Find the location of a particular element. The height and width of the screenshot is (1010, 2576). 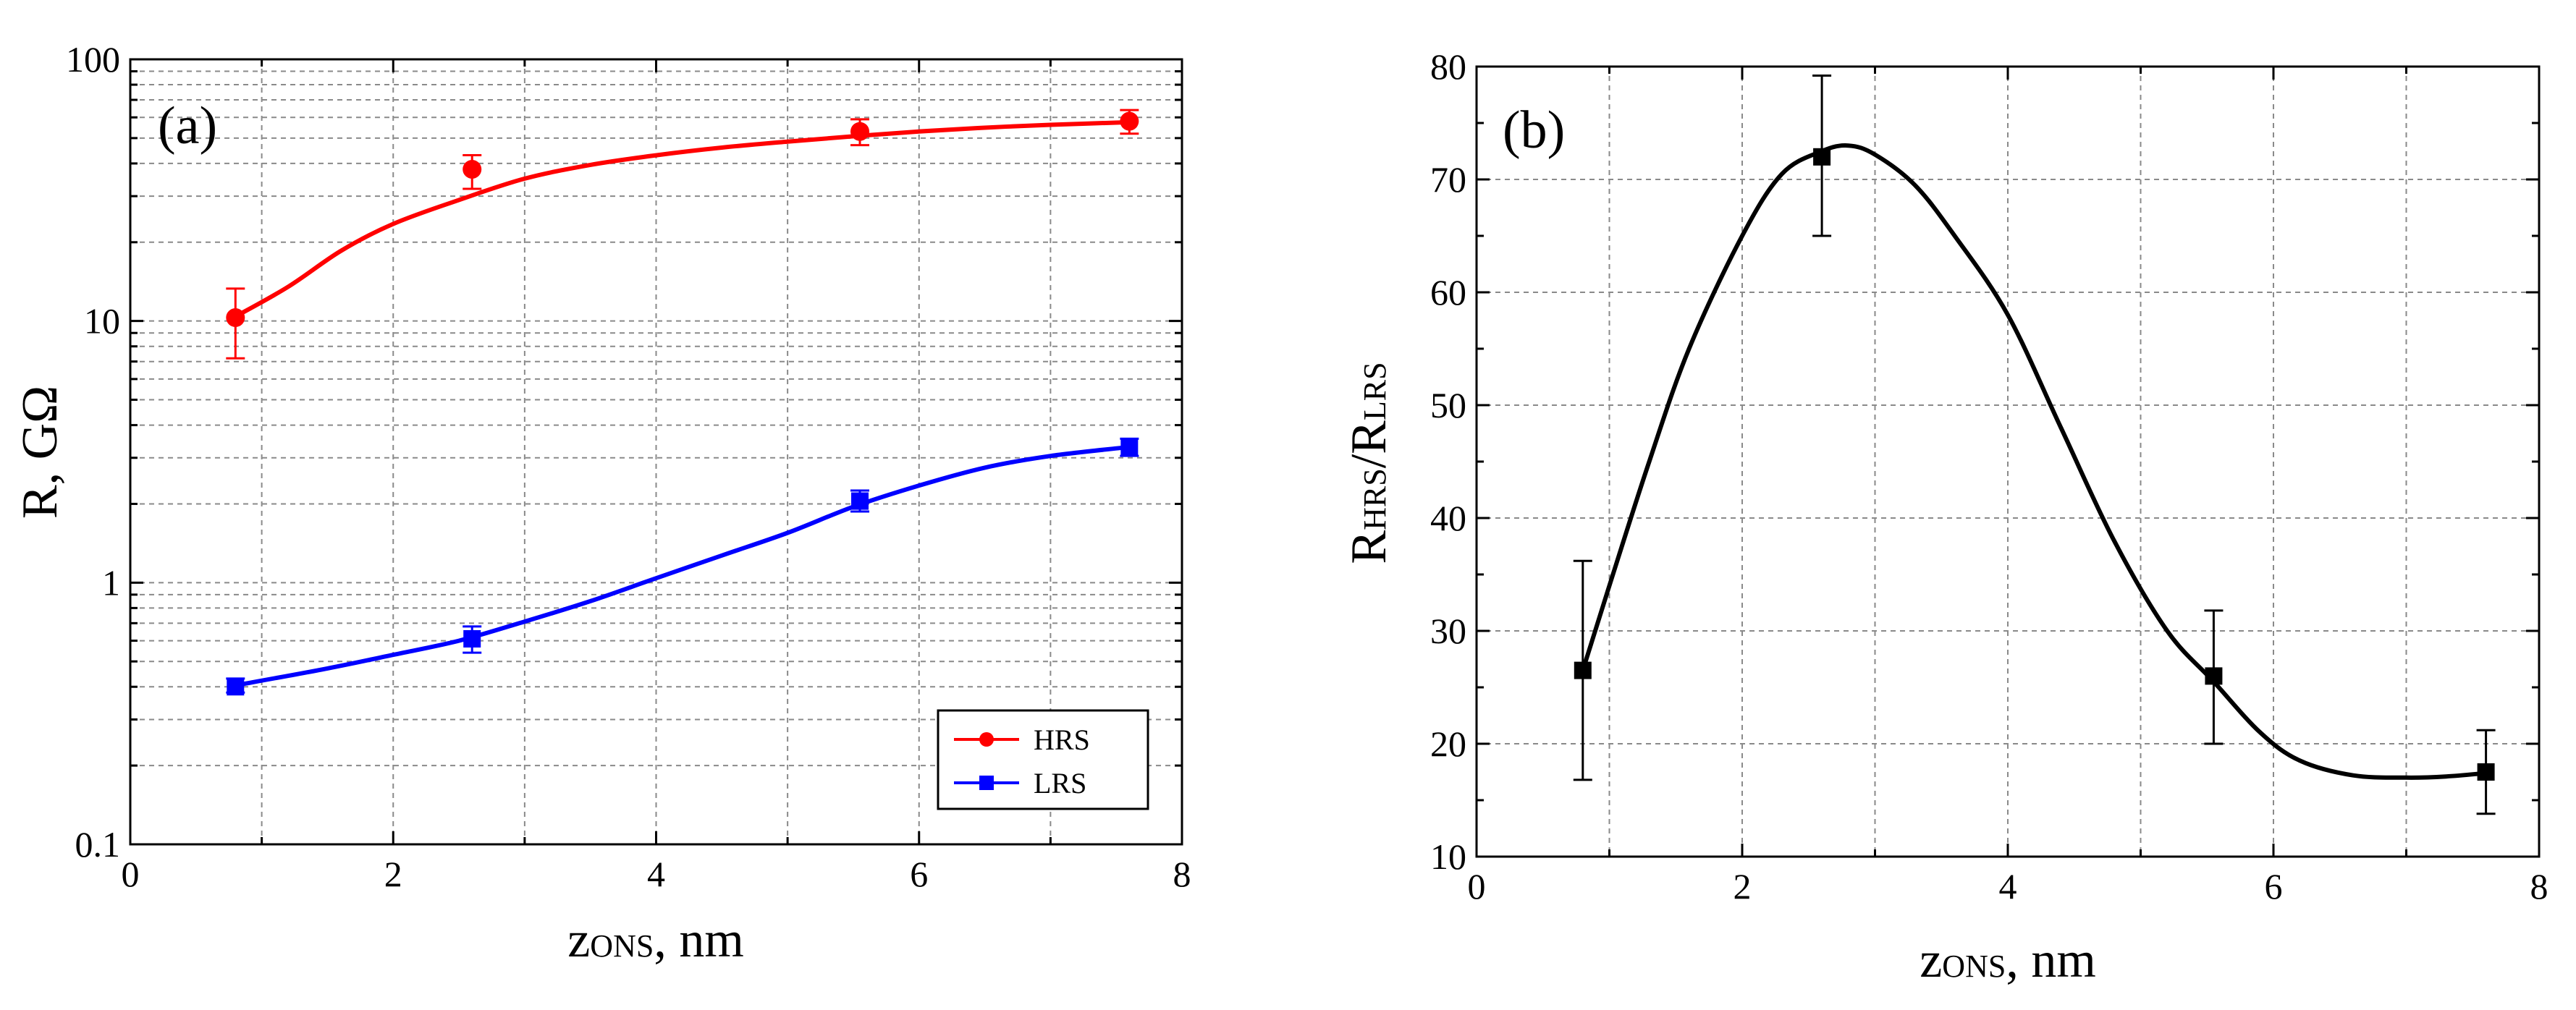

panel-b-y-tick-label: 80 is located at coordinates (1448, 66).